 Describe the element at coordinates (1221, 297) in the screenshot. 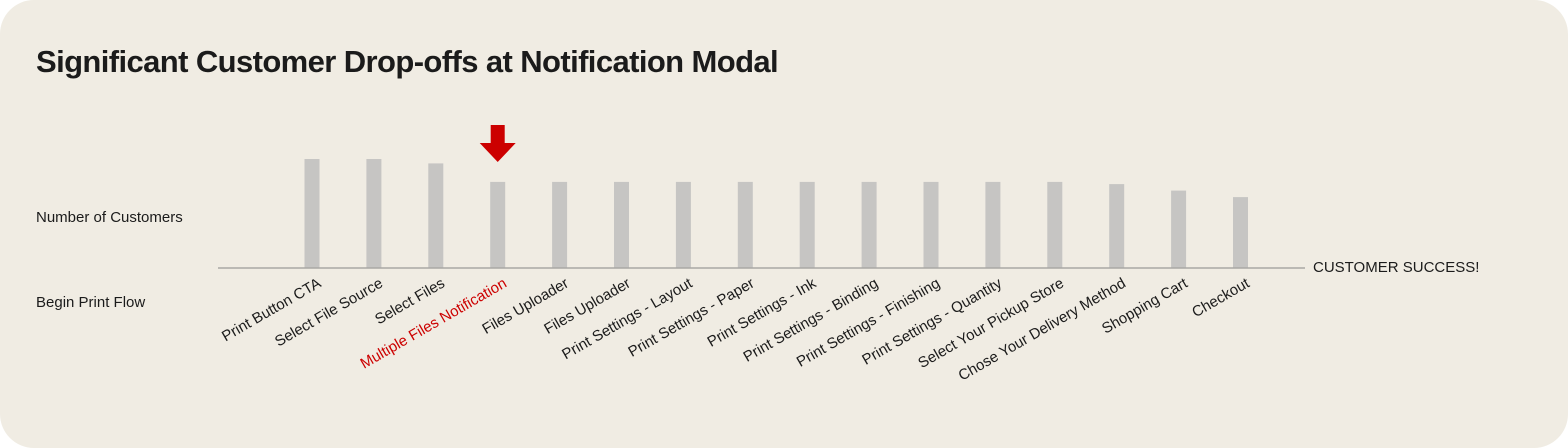

I see `tick-label-16-checkout: Checkout` at that location.